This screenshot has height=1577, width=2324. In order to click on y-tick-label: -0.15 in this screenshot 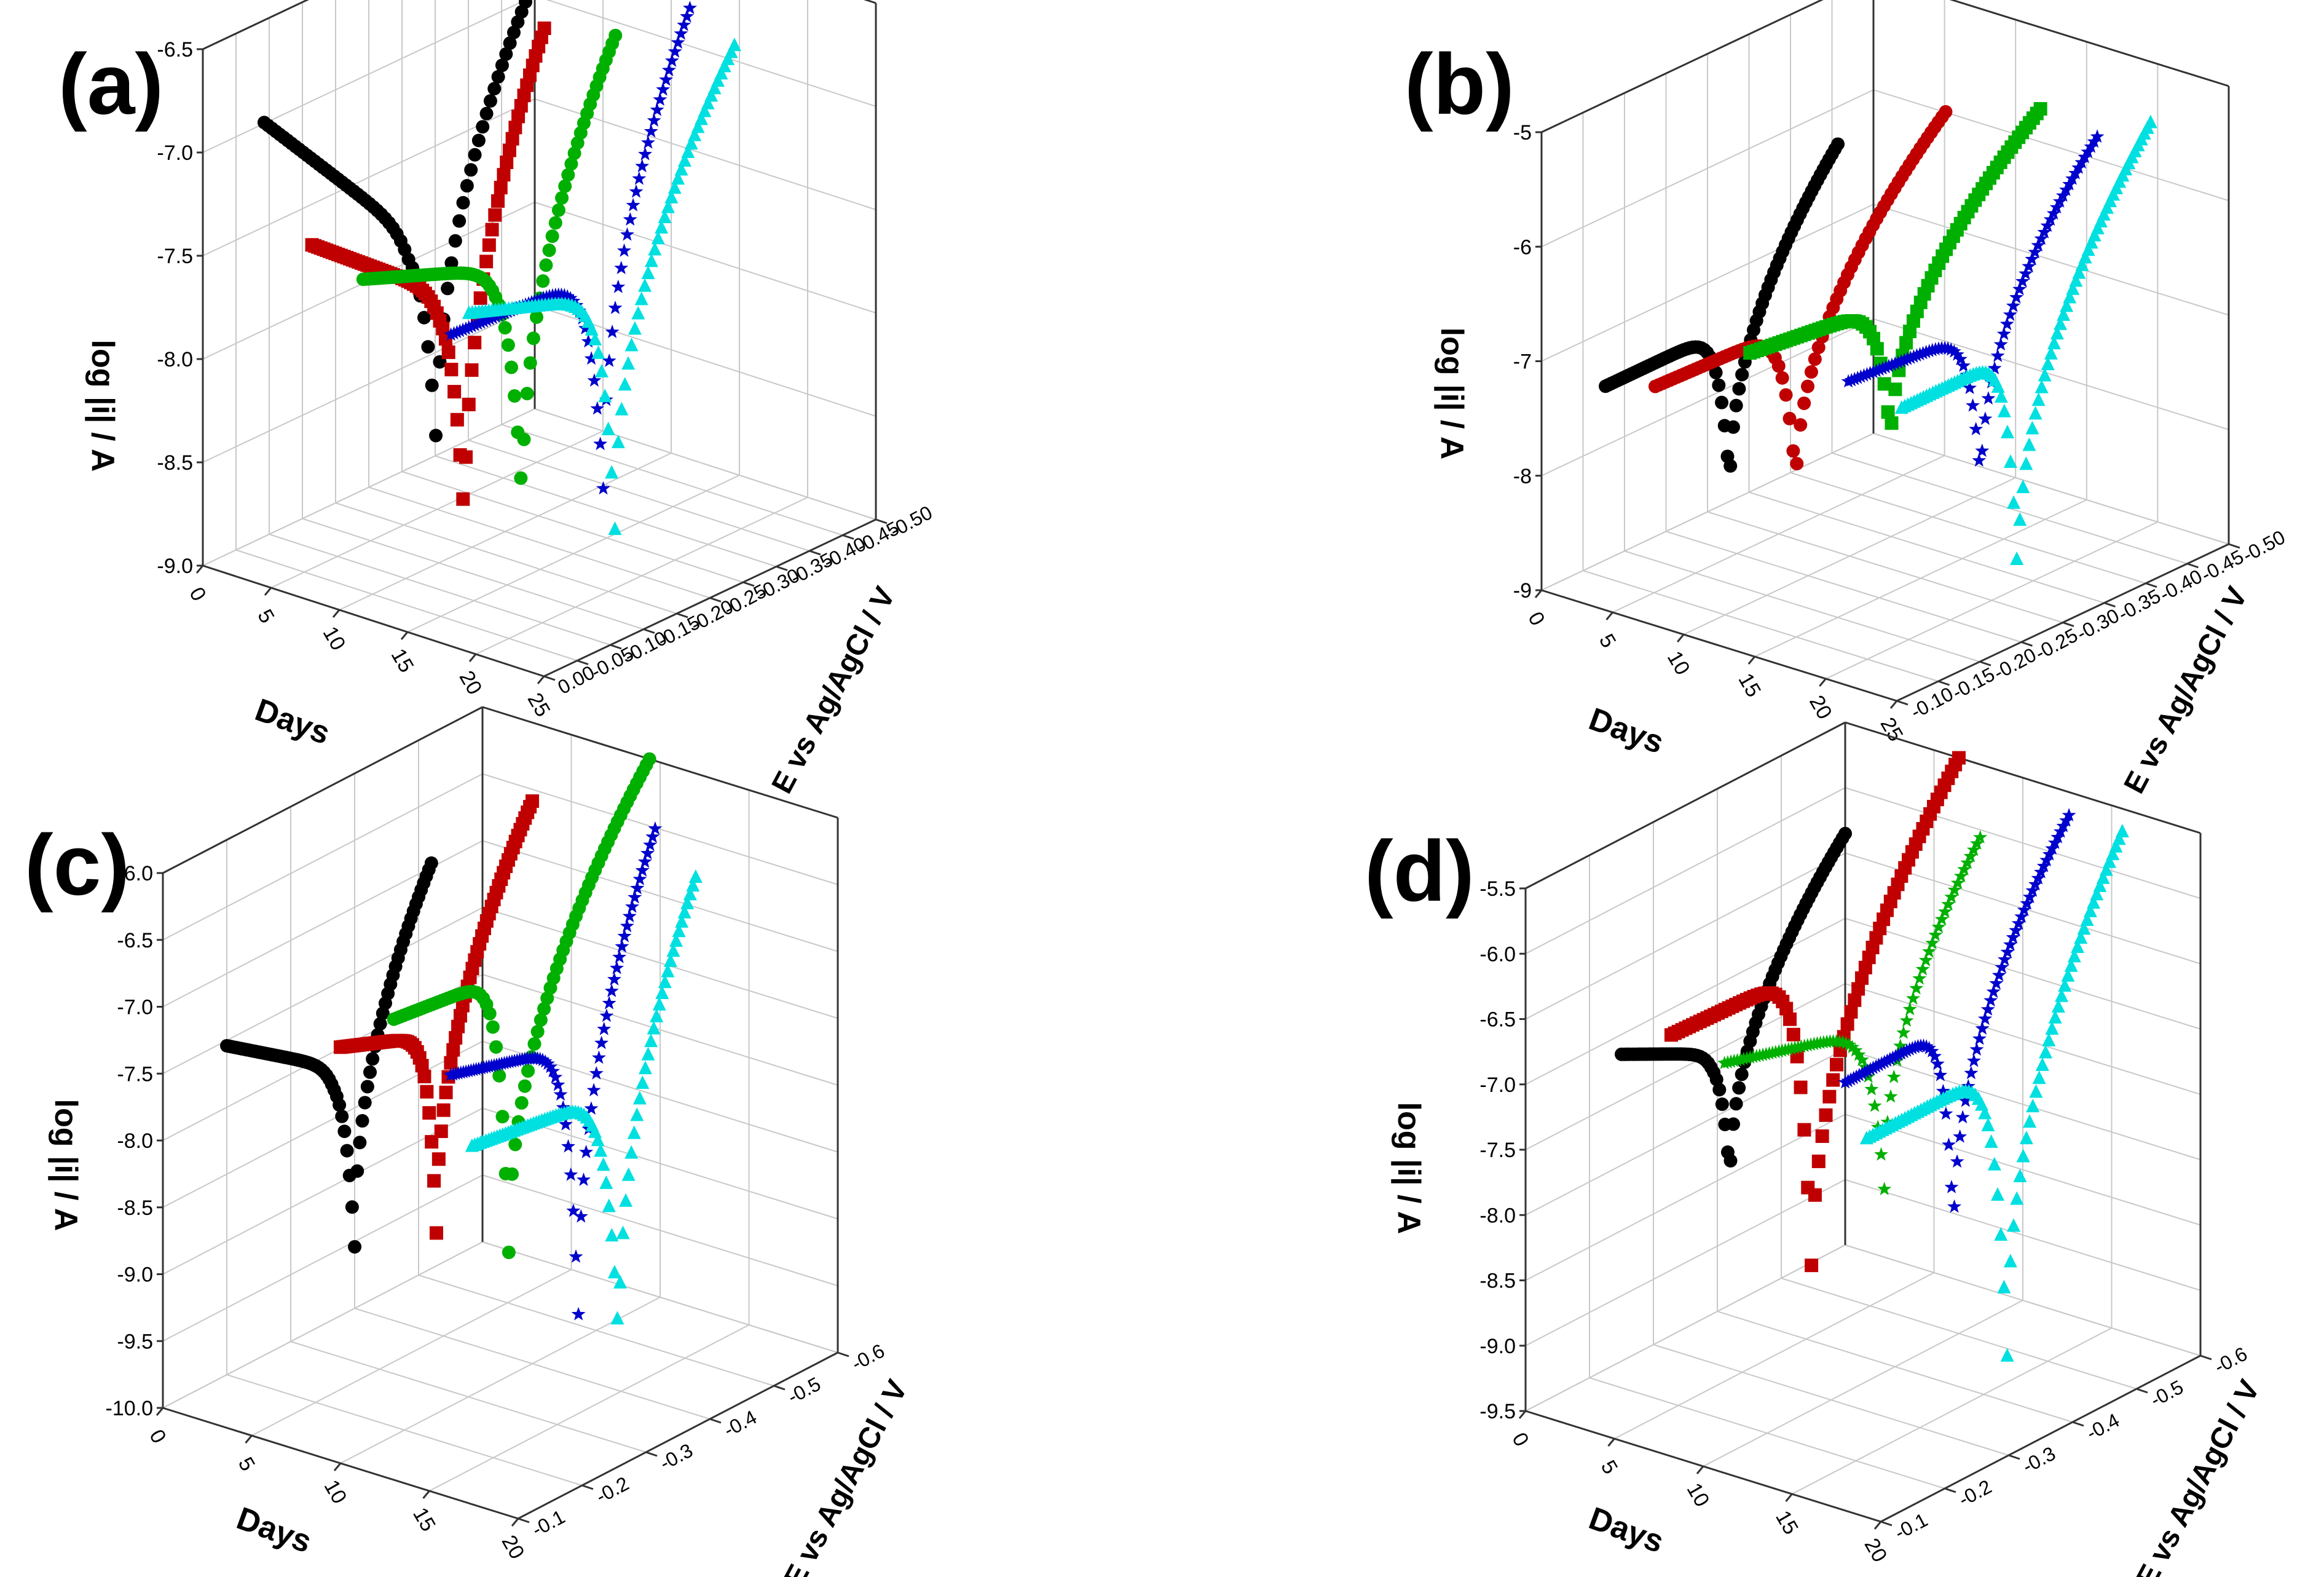, I will do `click(1973, 683)`.